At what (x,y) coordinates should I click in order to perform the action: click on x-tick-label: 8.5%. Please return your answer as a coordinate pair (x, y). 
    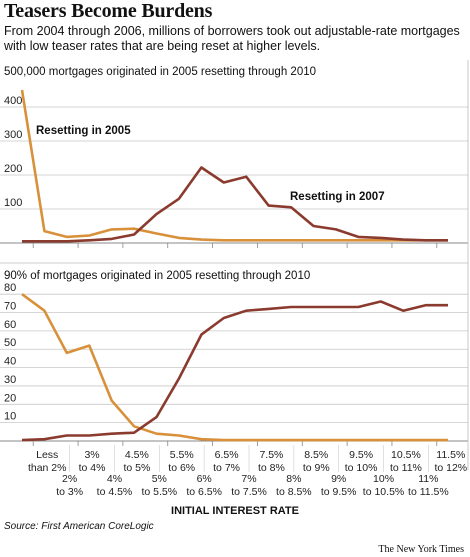
    Looking at the image, I should click on (316, 455).